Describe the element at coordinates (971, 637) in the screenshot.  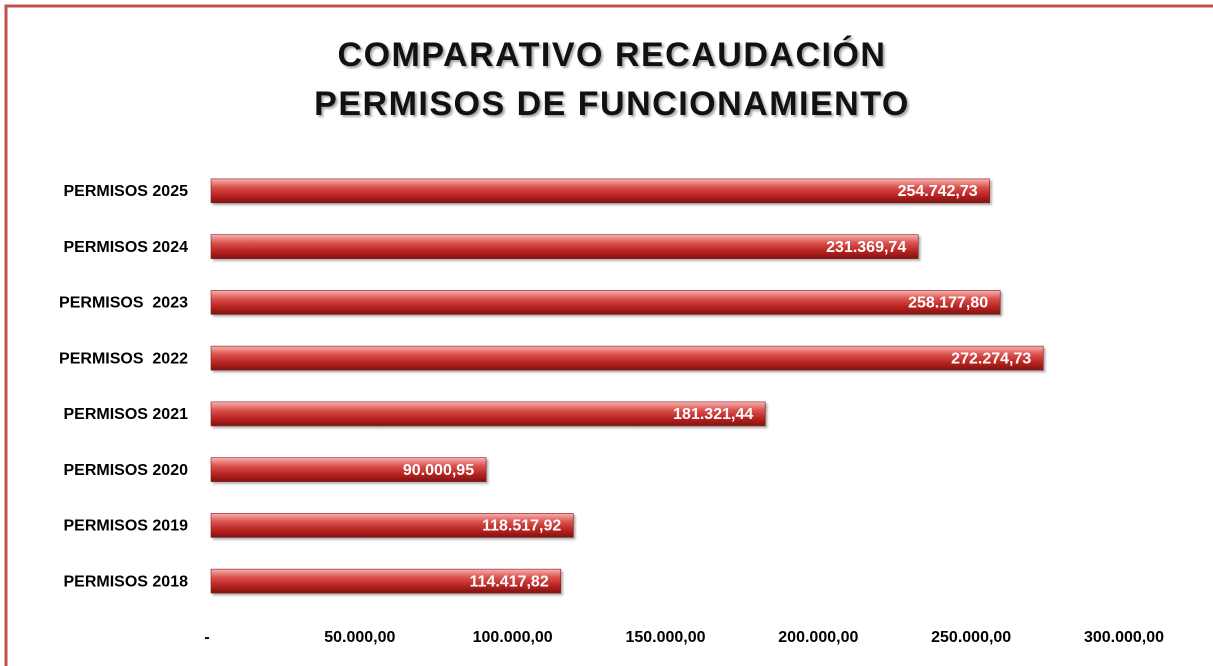
I see `x-tick-label: 250.000,00` at that location.